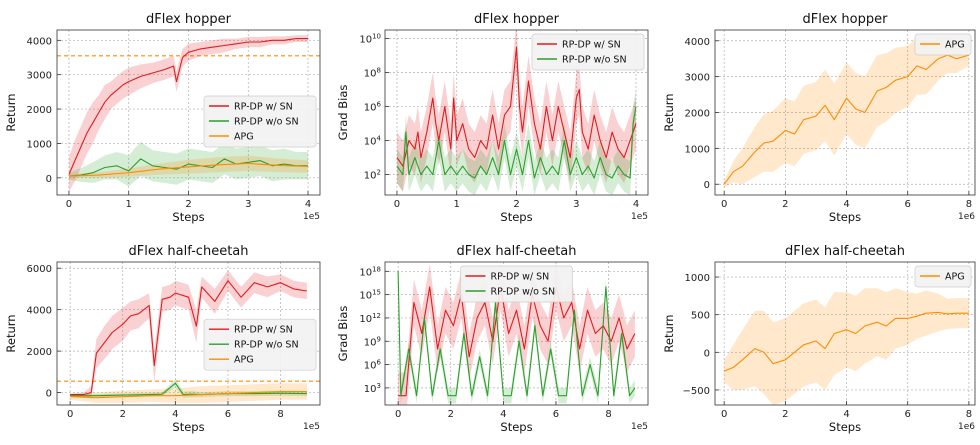  I want to click on y-tick-label: 10², so click(372, 175).